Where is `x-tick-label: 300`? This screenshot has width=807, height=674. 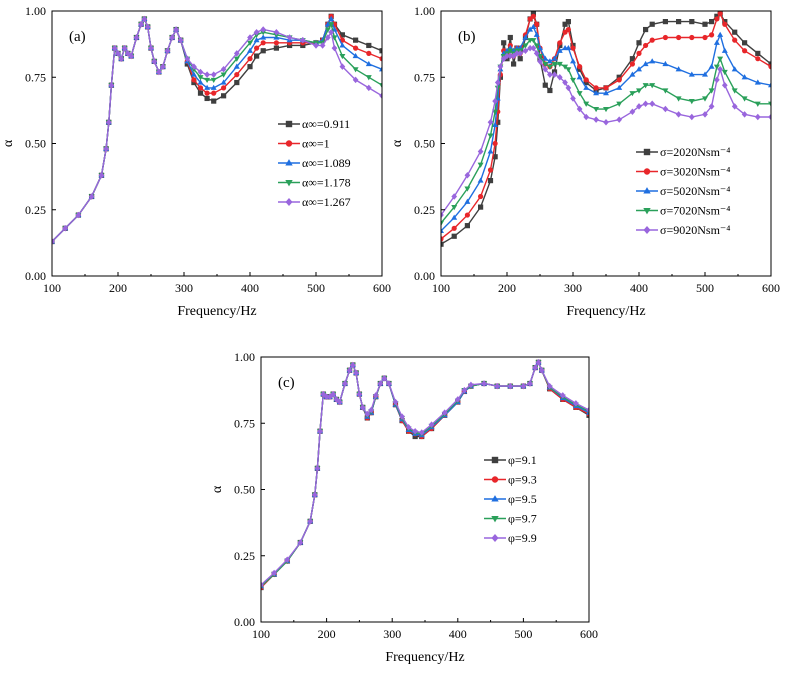
x-tick-label: 300 is located at coordinates (573, 288).